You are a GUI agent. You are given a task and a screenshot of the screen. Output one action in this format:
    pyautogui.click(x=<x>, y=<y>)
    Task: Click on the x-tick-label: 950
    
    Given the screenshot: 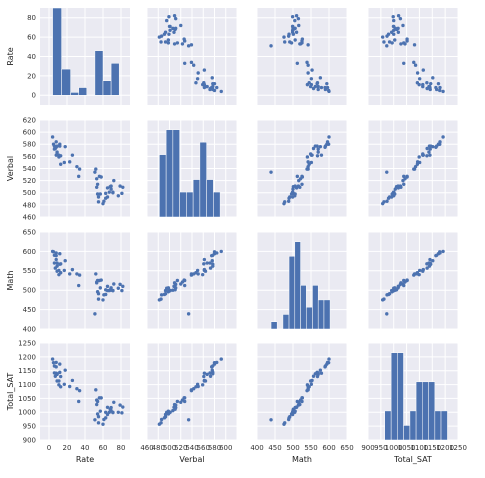 What is the action you would take?
    pyautogui.click(x=380, y=448)
    